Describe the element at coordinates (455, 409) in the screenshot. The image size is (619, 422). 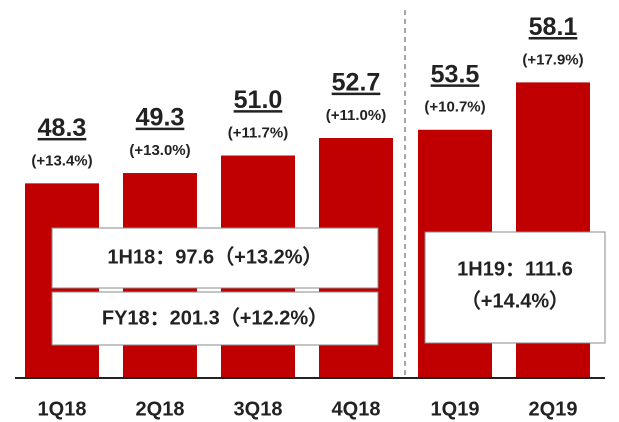
I see `x-tick-label: 1Q19` at that location.